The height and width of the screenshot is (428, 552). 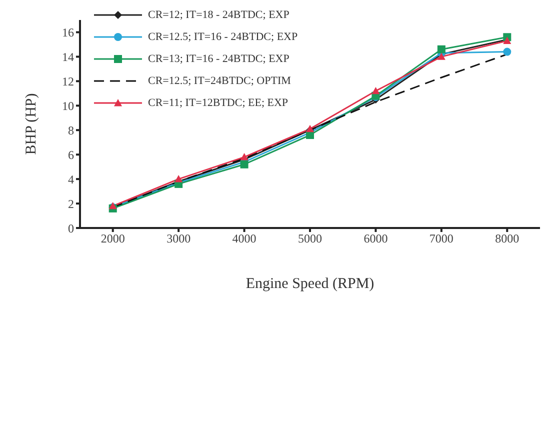 I want to click on y-tick-label: 12, so click(x=68, y=81).